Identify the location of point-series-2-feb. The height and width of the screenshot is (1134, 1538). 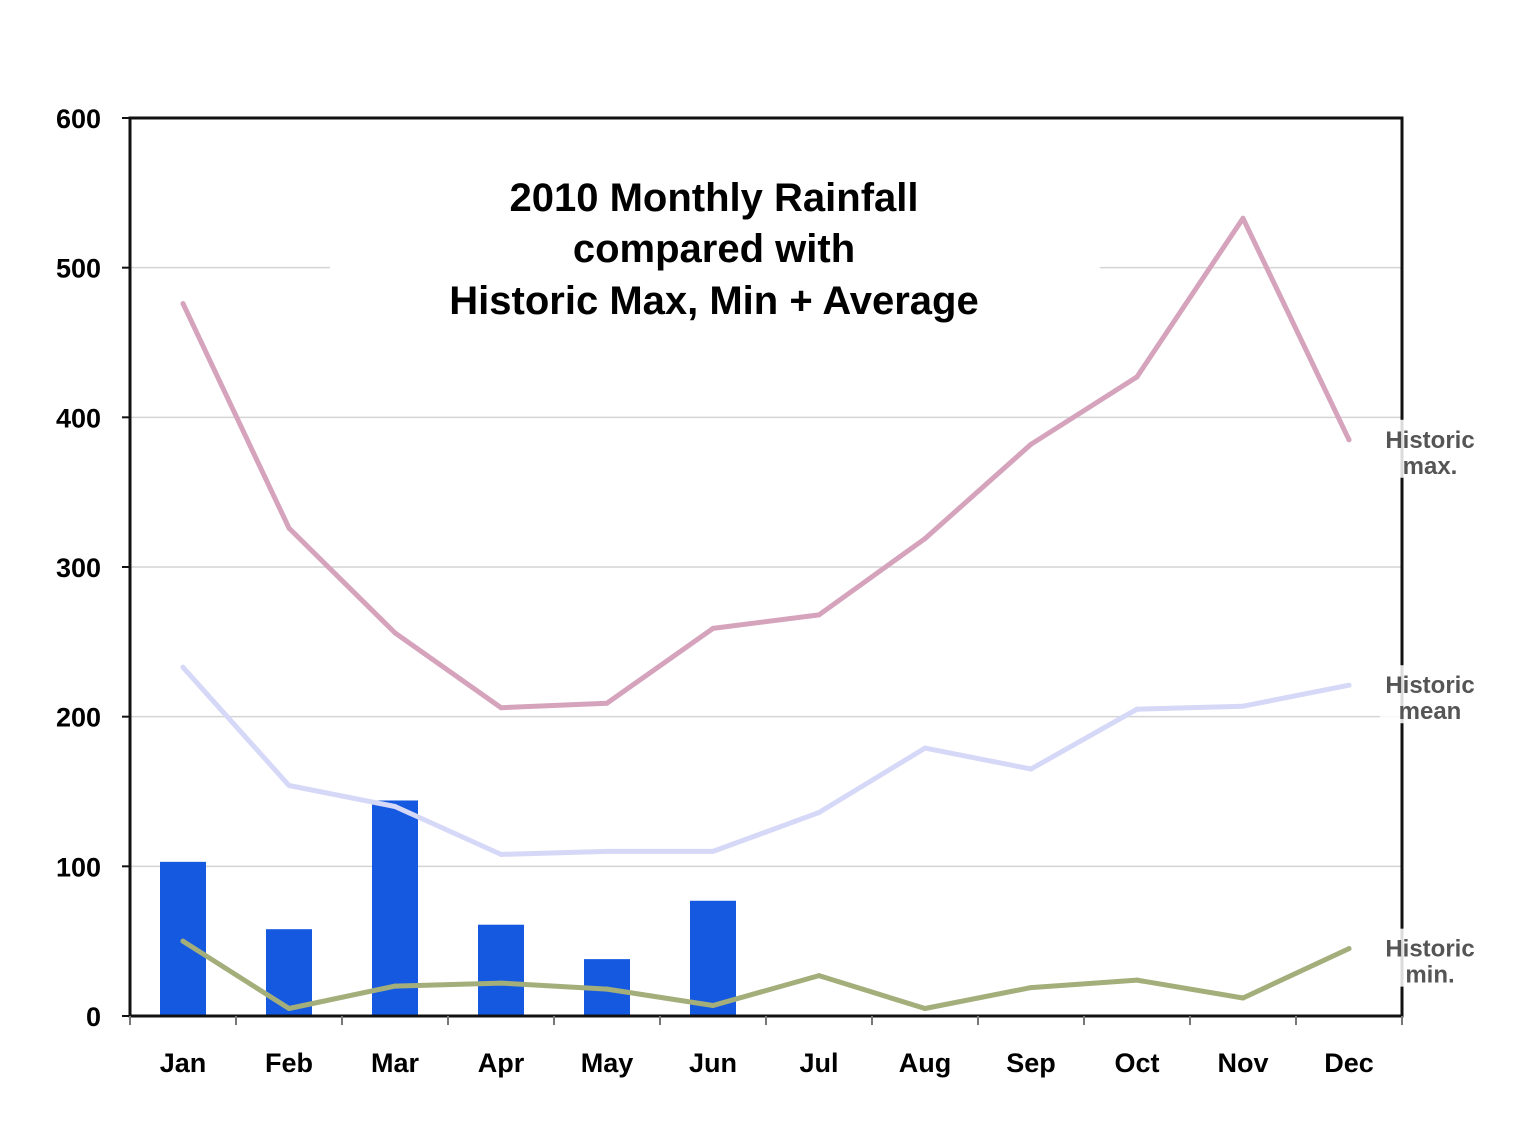
(289, 1009).